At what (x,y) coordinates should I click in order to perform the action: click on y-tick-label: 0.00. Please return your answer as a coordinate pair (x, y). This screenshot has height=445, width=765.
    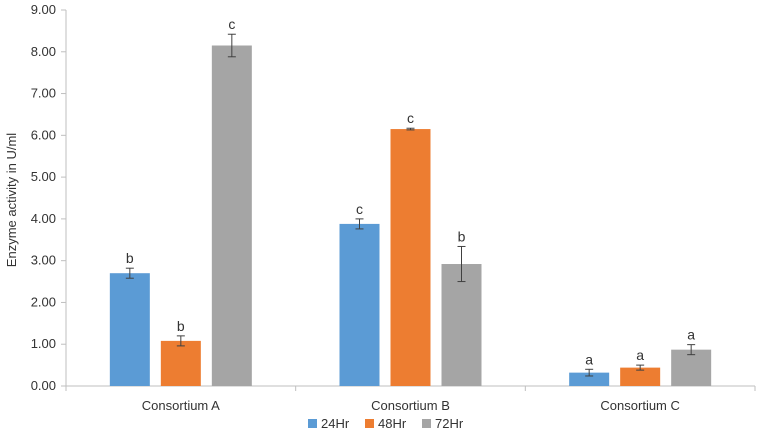
    Looking at the image, I should click on (43, 385).